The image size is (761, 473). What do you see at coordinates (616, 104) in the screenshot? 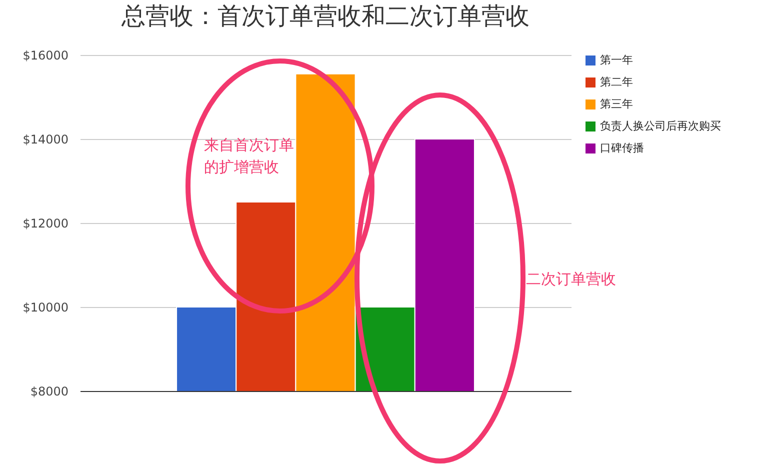
I see `legend-label: 第三年` at bounding box center [616, 104].